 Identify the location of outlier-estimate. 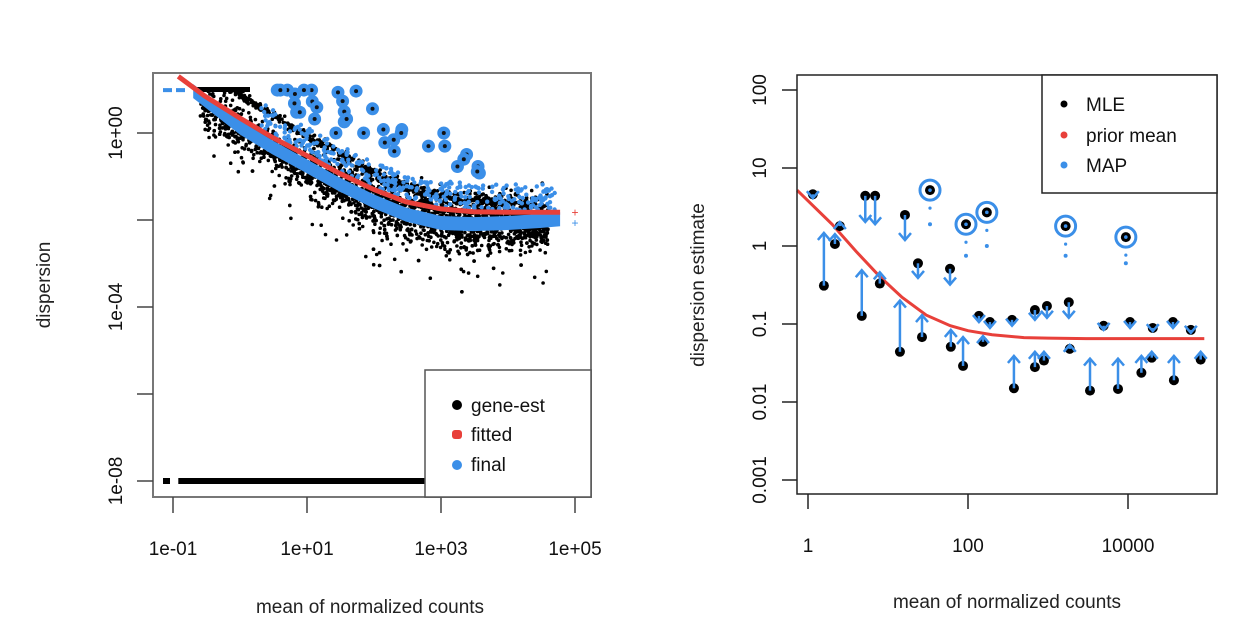
(987, 224).